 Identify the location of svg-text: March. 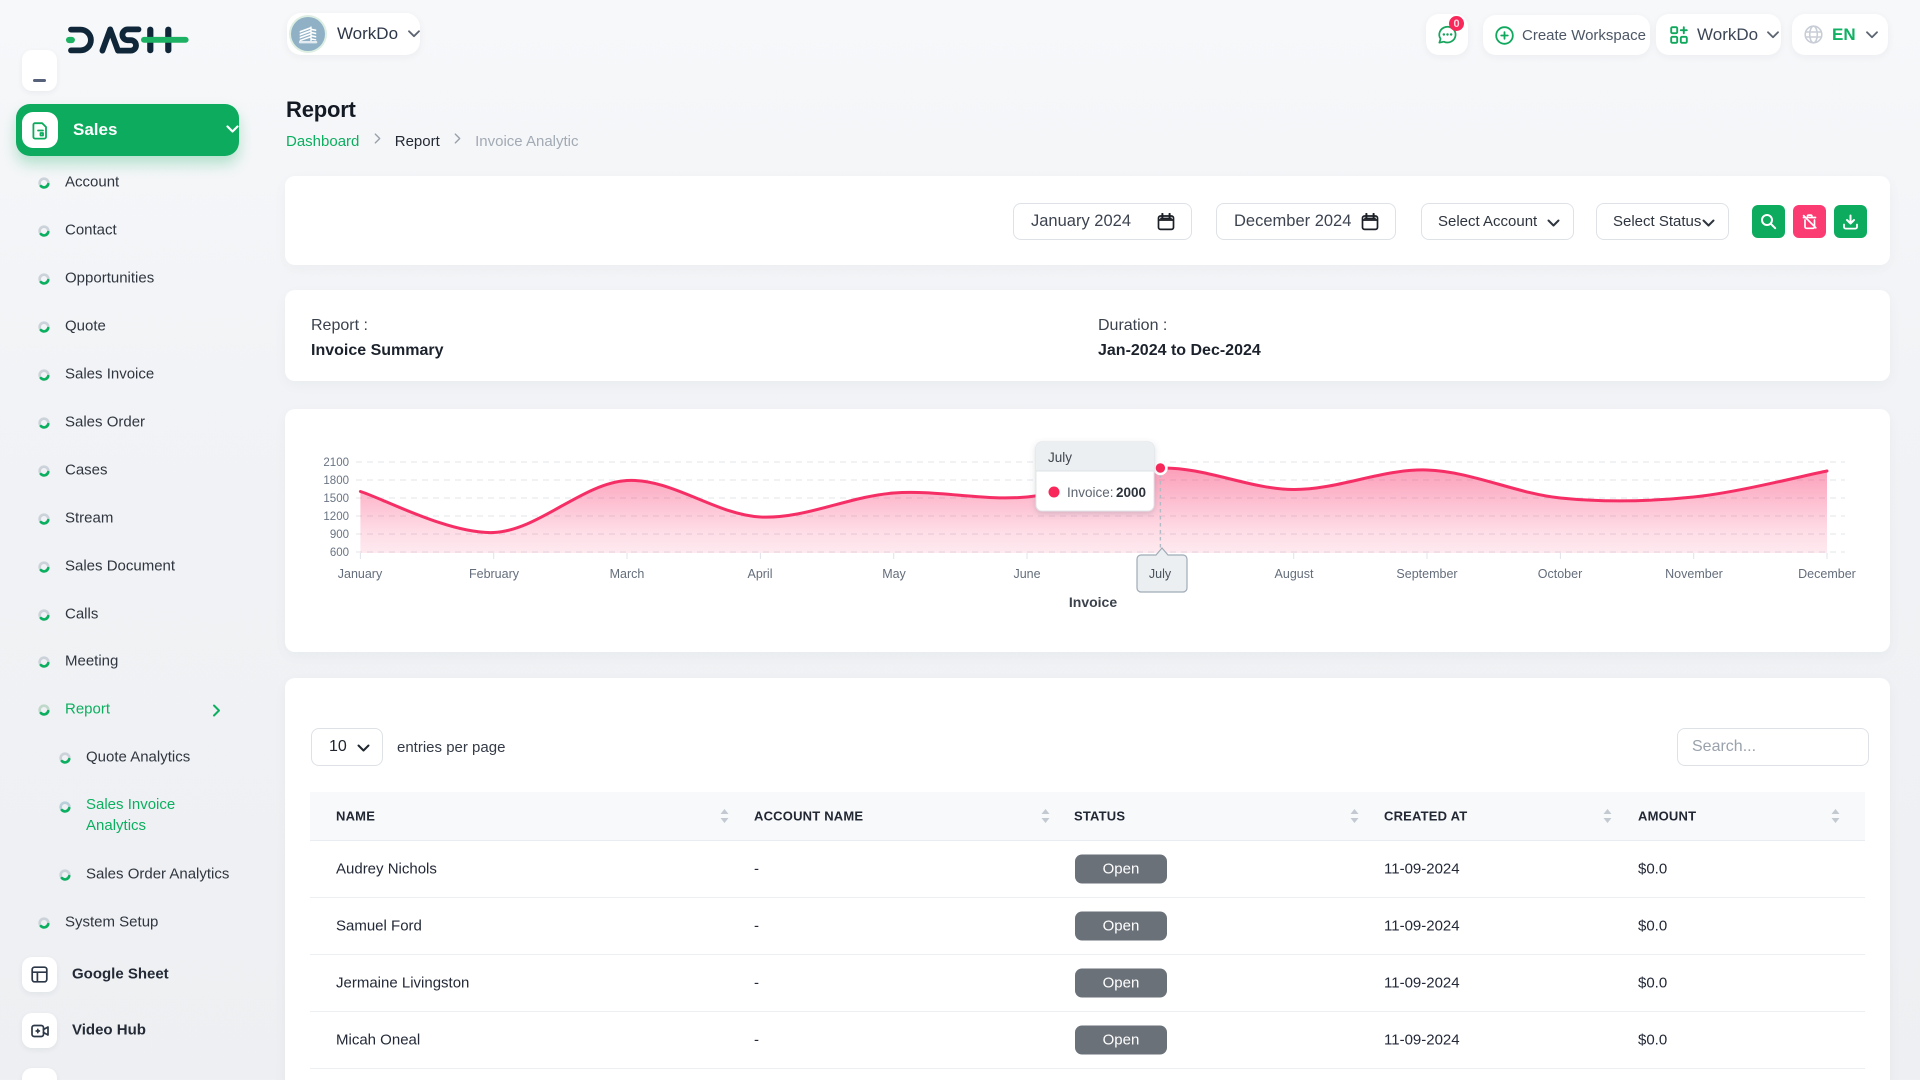
(627, 574).